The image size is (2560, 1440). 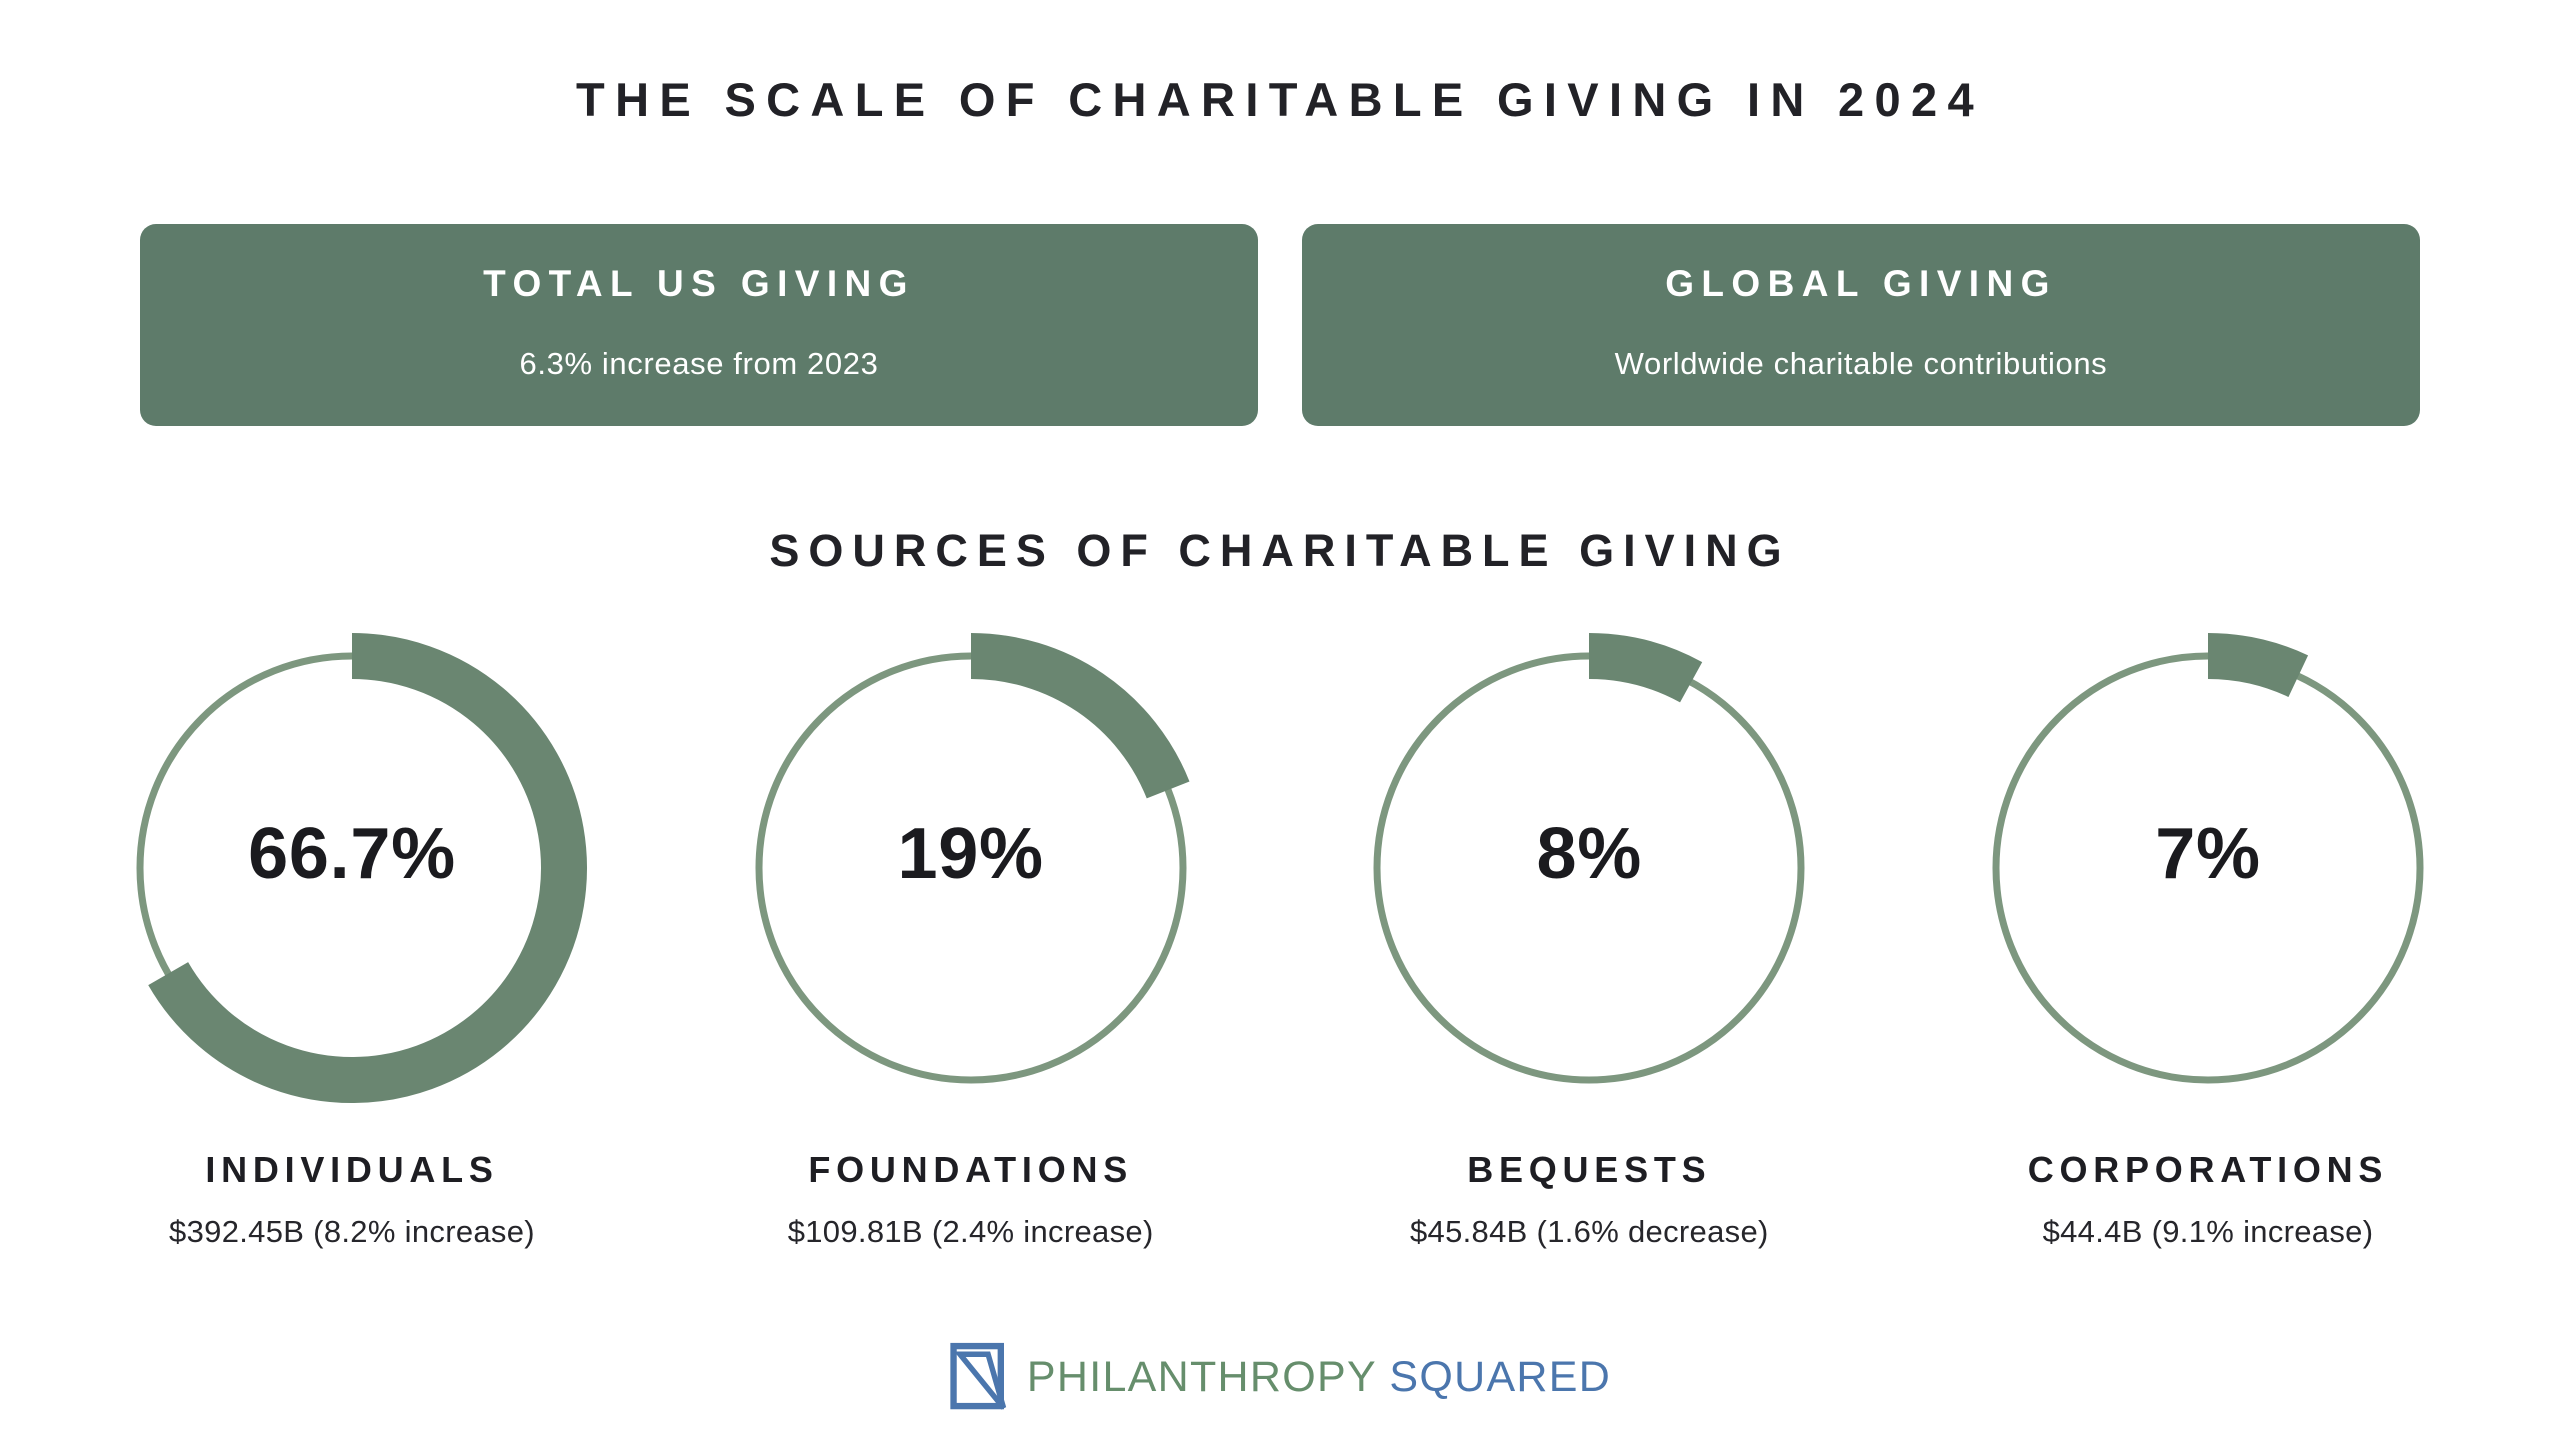 I want to click on donut-ring-wrap: 19%, so click(x=971, y=868).